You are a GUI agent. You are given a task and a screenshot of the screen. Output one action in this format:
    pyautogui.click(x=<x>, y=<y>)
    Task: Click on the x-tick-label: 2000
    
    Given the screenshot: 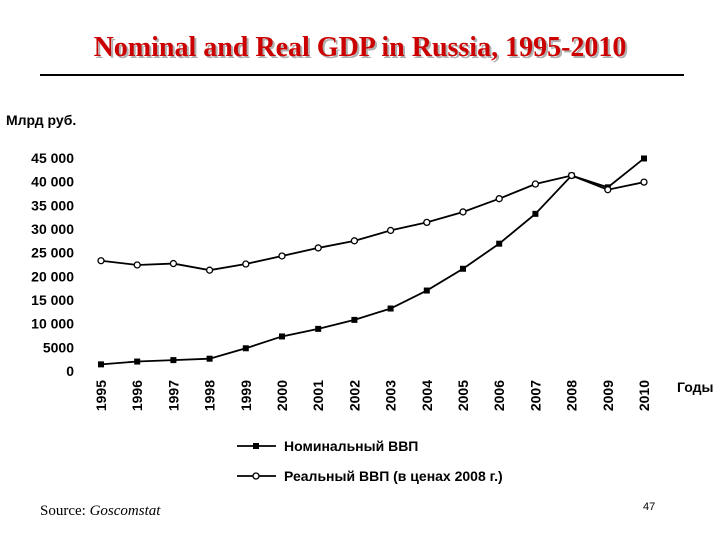 What is the action you would take?
    pyautogui.click(x=282, y=395)
    